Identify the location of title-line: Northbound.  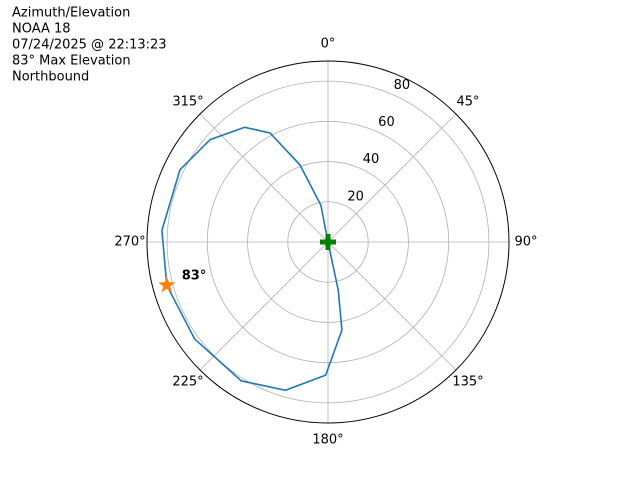
(50, 77).